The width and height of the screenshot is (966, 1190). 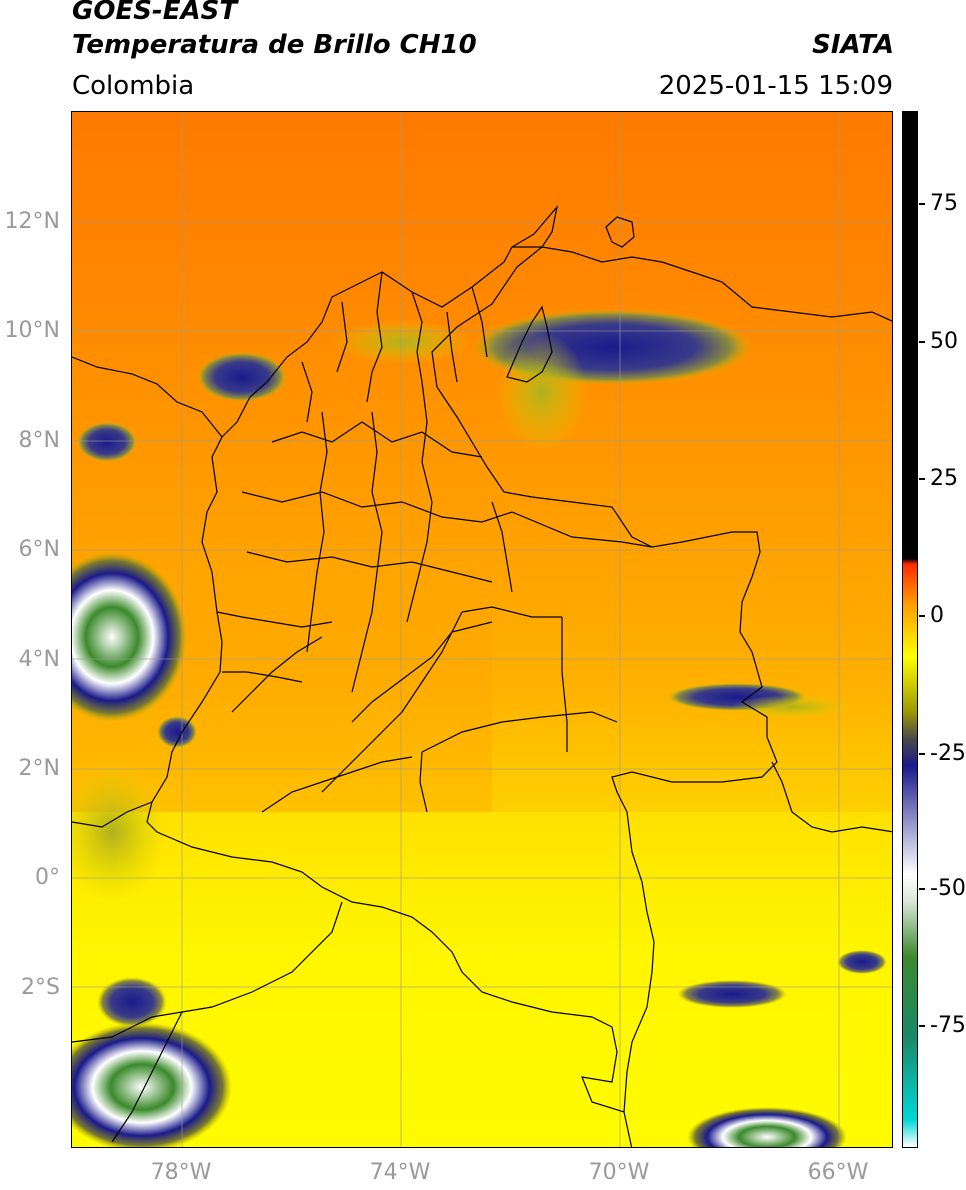 I want to click on lon-label-74w: 74°W, so click(x=400, y=1172).